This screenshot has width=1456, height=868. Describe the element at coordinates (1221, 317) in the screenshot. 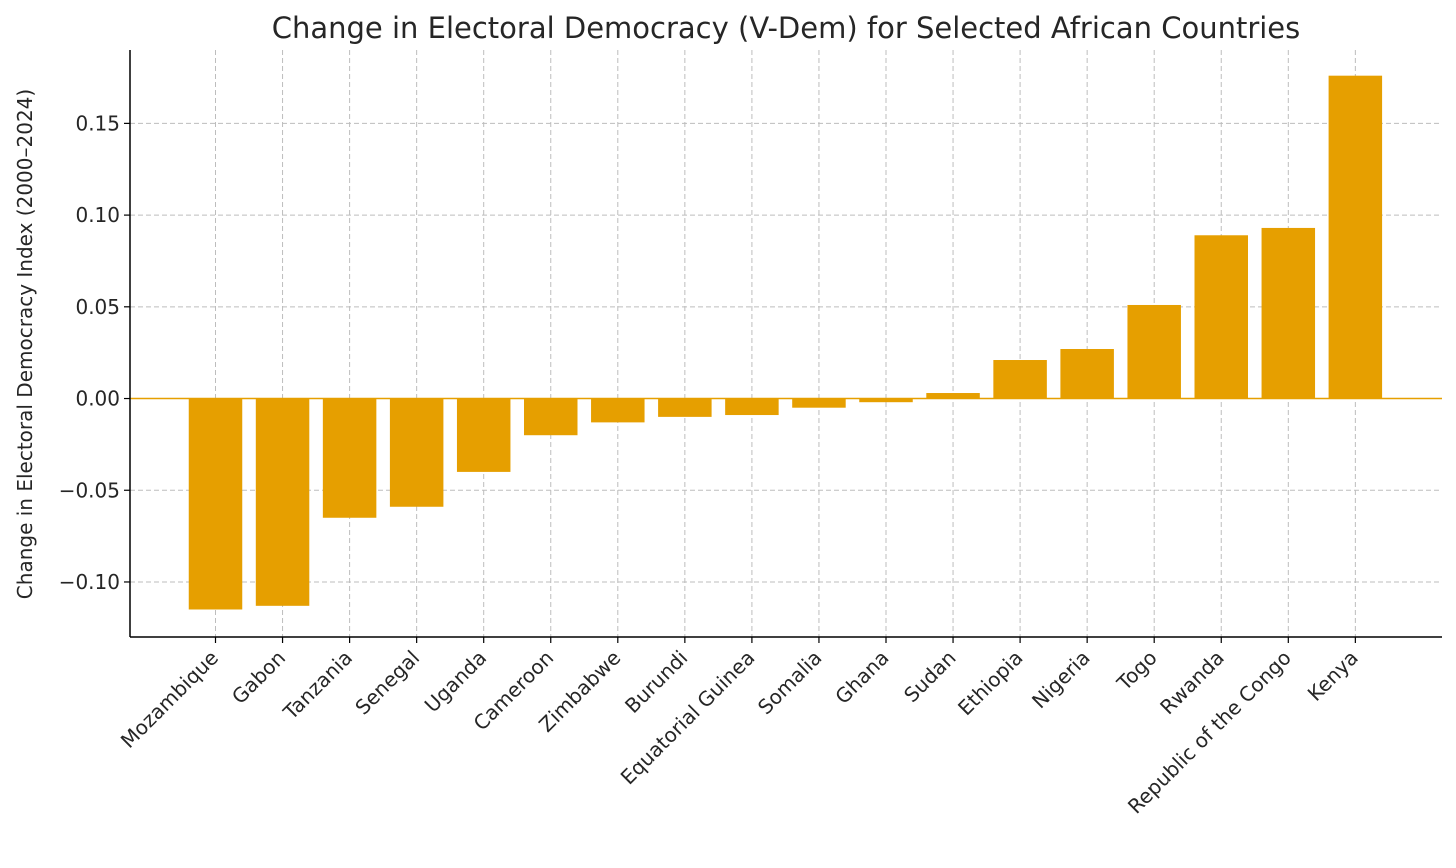

I see `bar-rwanda` at that location.